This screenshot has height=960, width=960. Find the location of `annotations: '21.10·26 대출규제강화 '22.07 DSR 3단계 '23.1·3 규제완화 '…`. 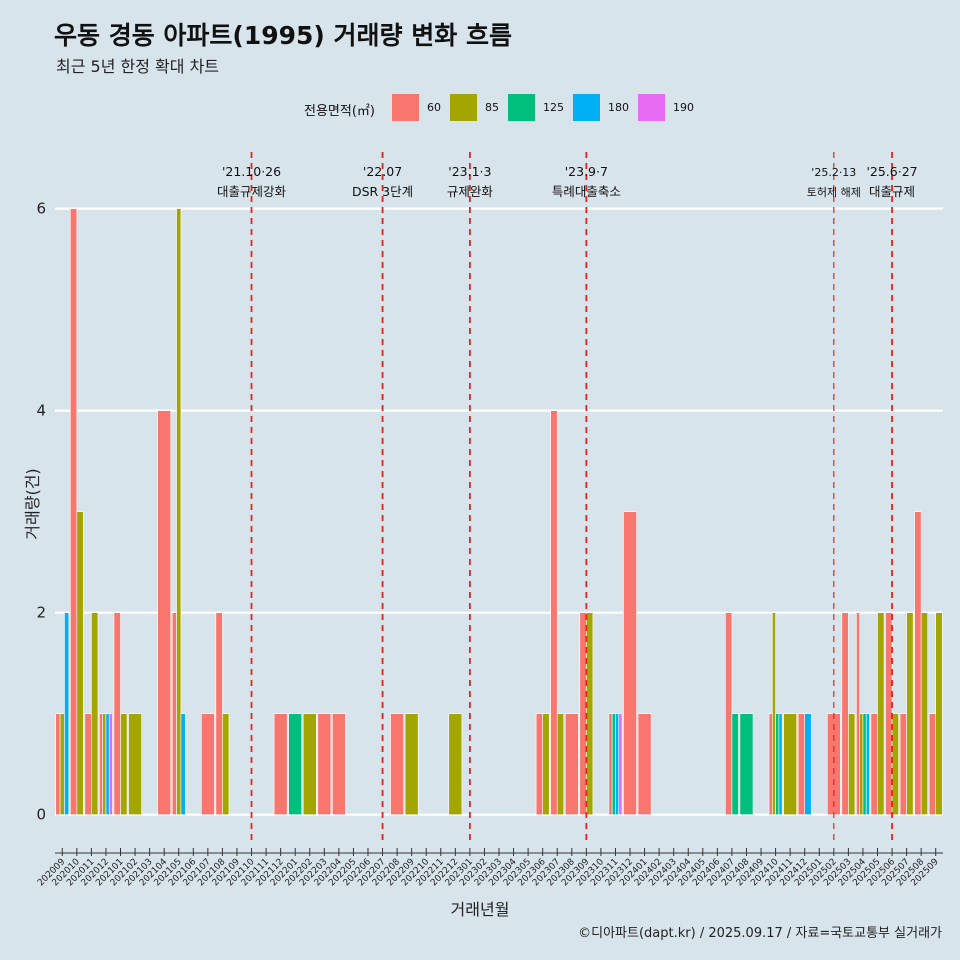

annotations: '21.10·26 대출규제강화 '22.07 DSR 3단계 '23.1·3 규제완화 '… is located at coordinates (567, 181).